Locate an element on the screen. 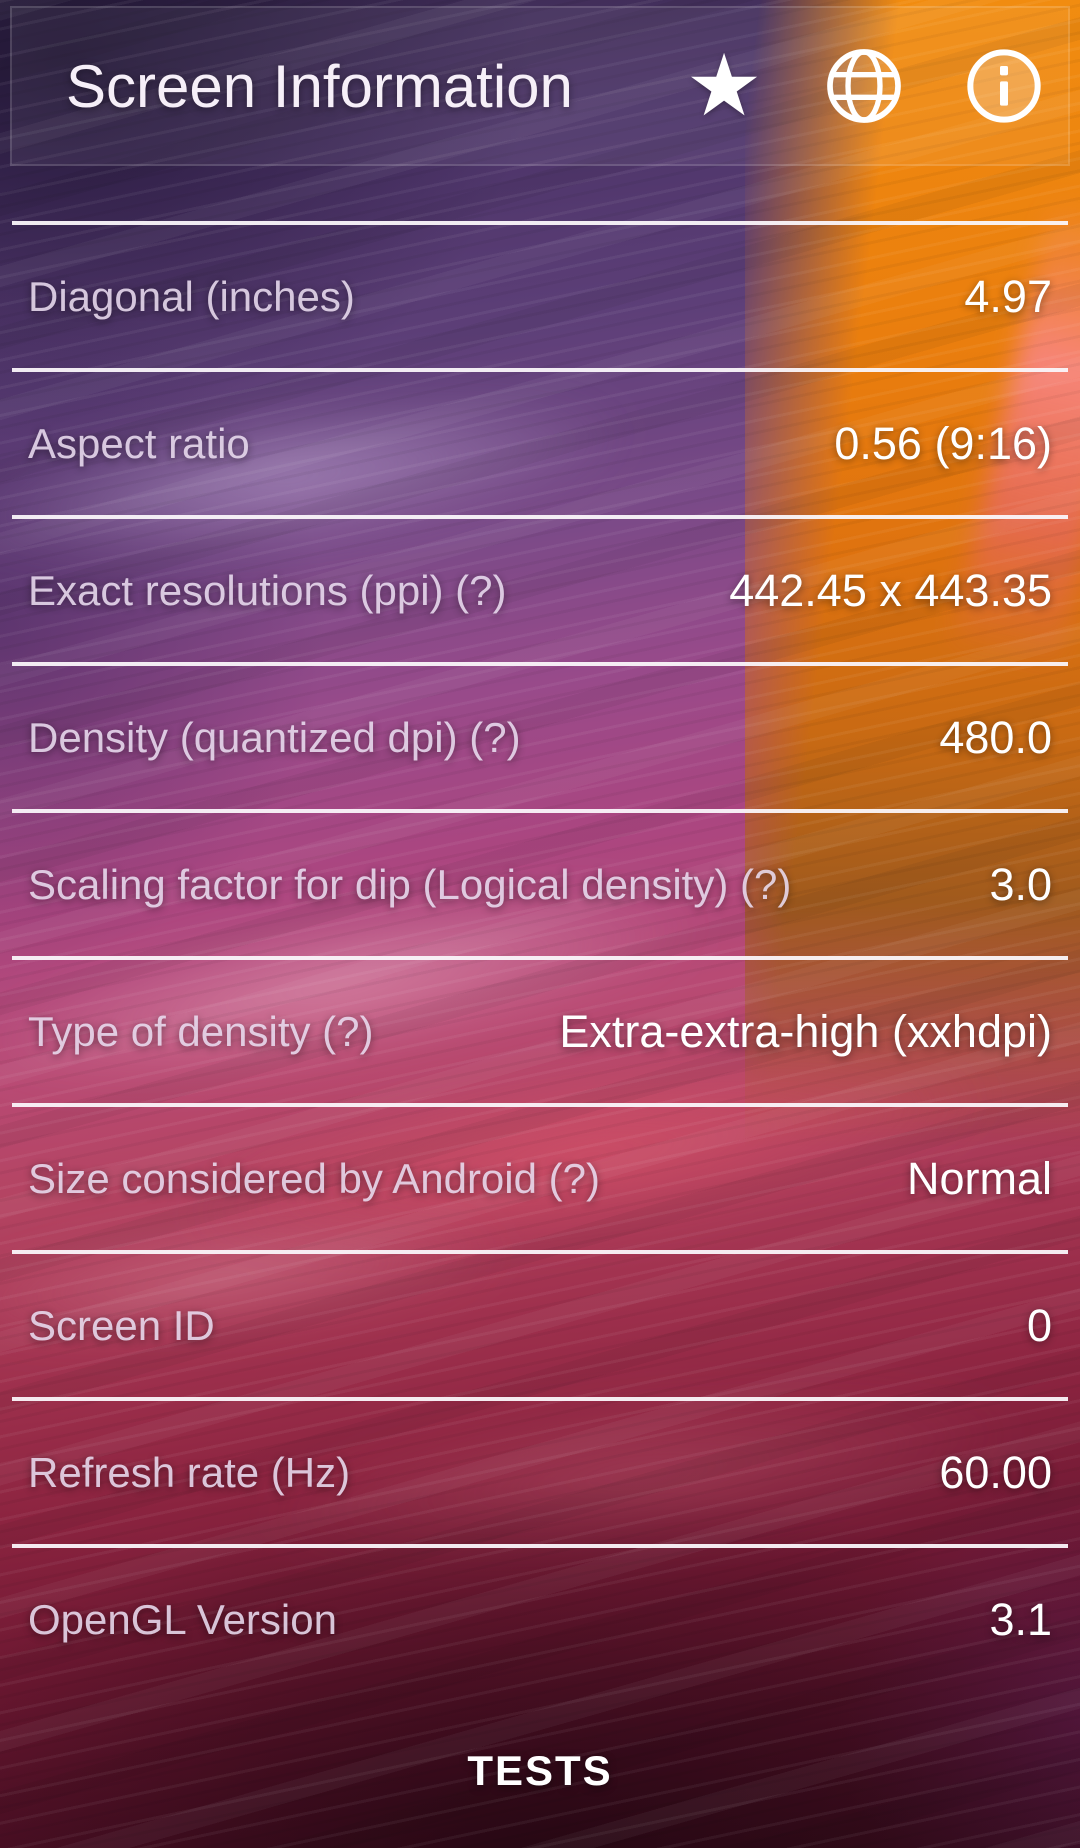 The width and height of the screenshot is (1080, 1848). favorite-star-icon: ★ is located at coordinates (724, 86).